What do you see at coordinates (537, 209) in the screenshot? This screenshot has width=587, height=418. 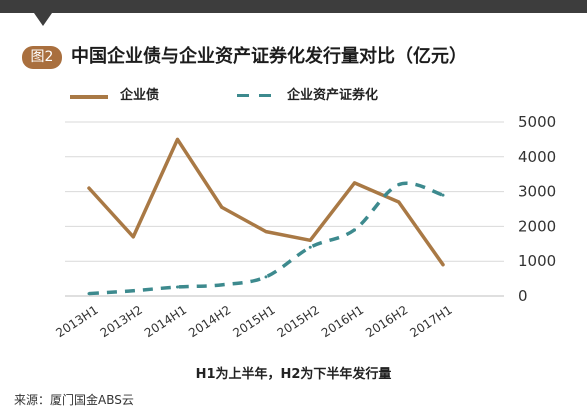 I see `y-axis-ticks: 5000 4000 3000 2000 1000 0` at bounding box center [537, 209].